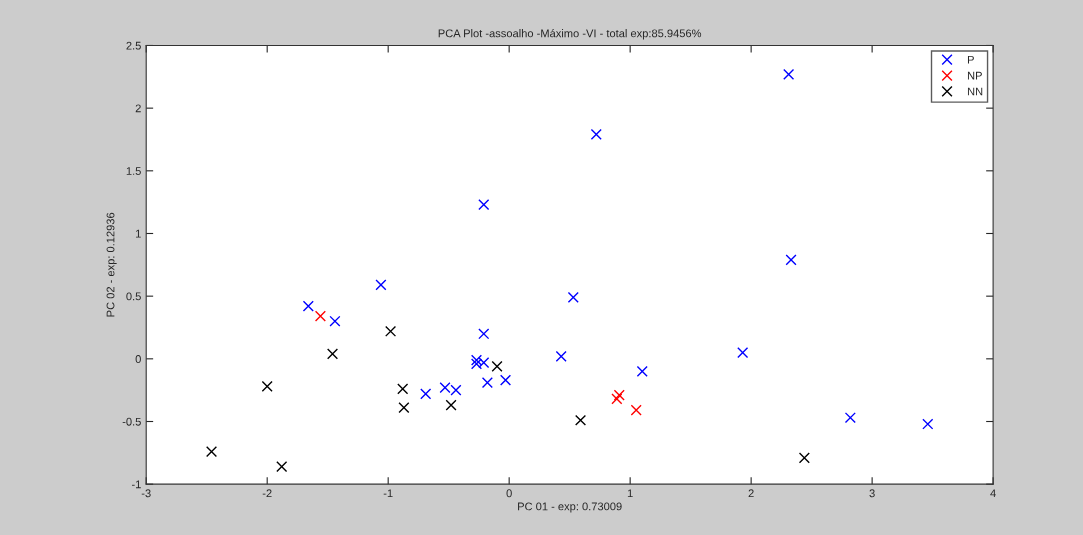  Describe the element at coordinates (138, 233) in the screenshot. I see `y-tick-label: 1` at that location.